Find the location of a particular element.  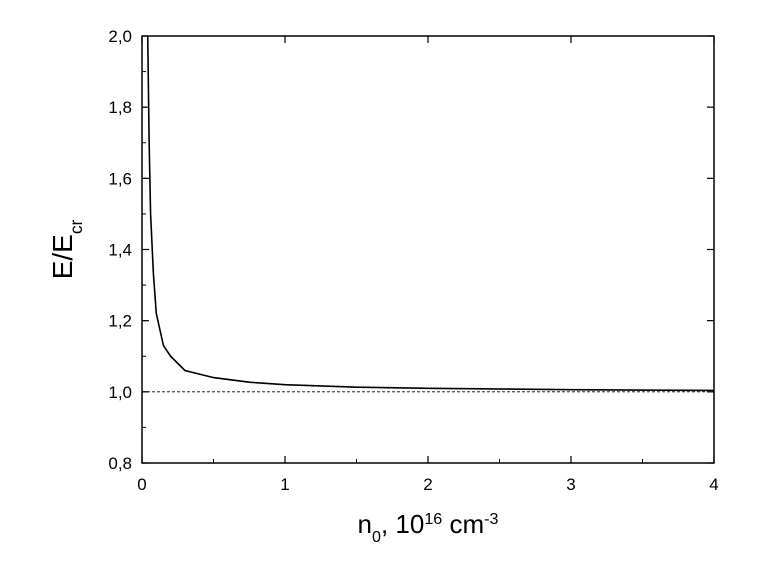

x-axis-label-part: 0 is located at coordinates (376, 537).